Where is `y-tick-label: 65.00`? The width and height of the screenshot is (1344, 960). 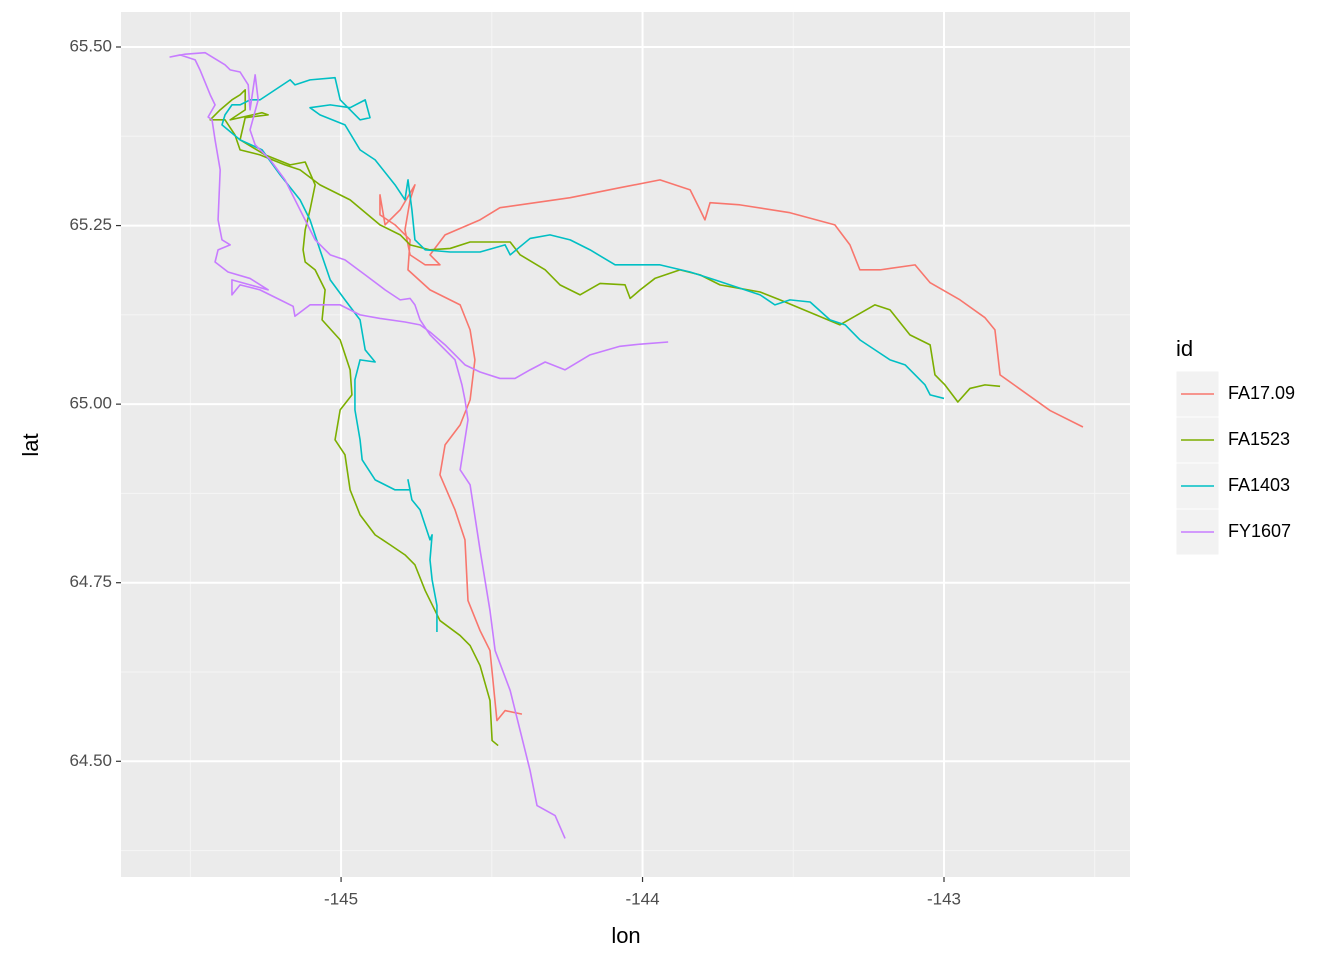
y-tick-label: 65.00 is located at coordinates (90, 403).